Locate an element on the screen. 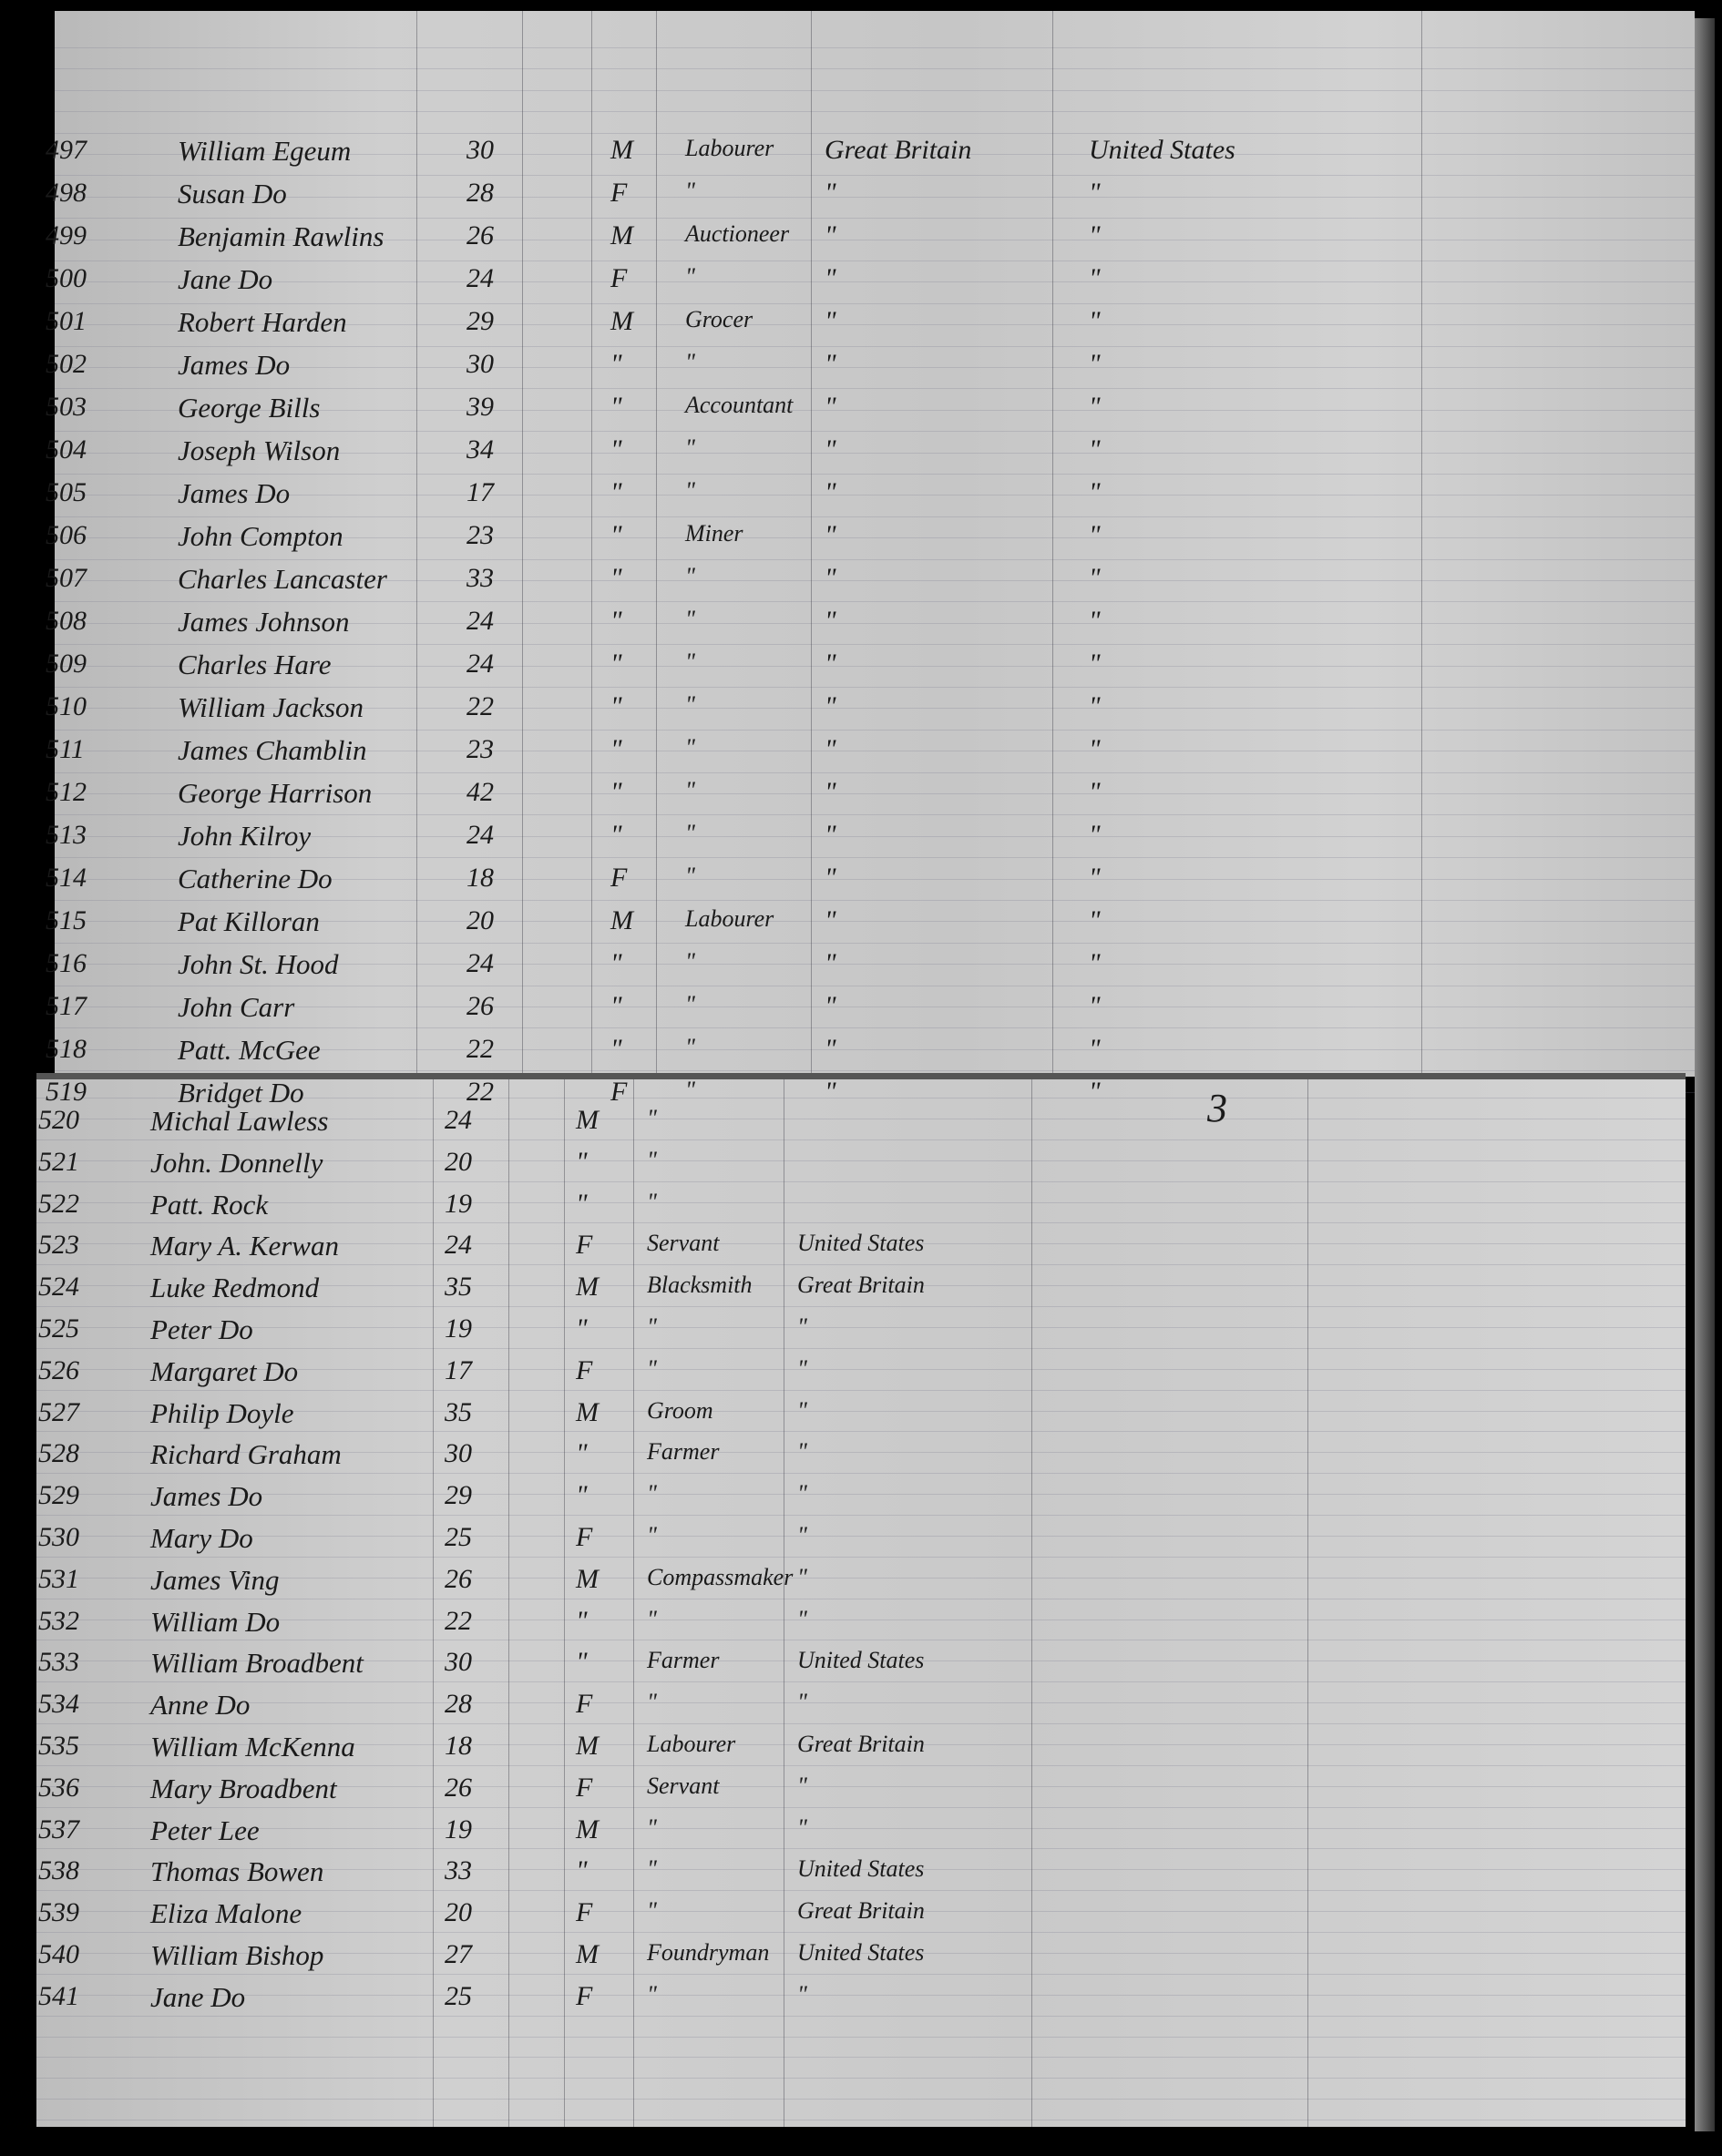 The width and height of the screenshot is (1722, 2156). cell-name: Eliza Malone is located at coordinates (226, 1914).